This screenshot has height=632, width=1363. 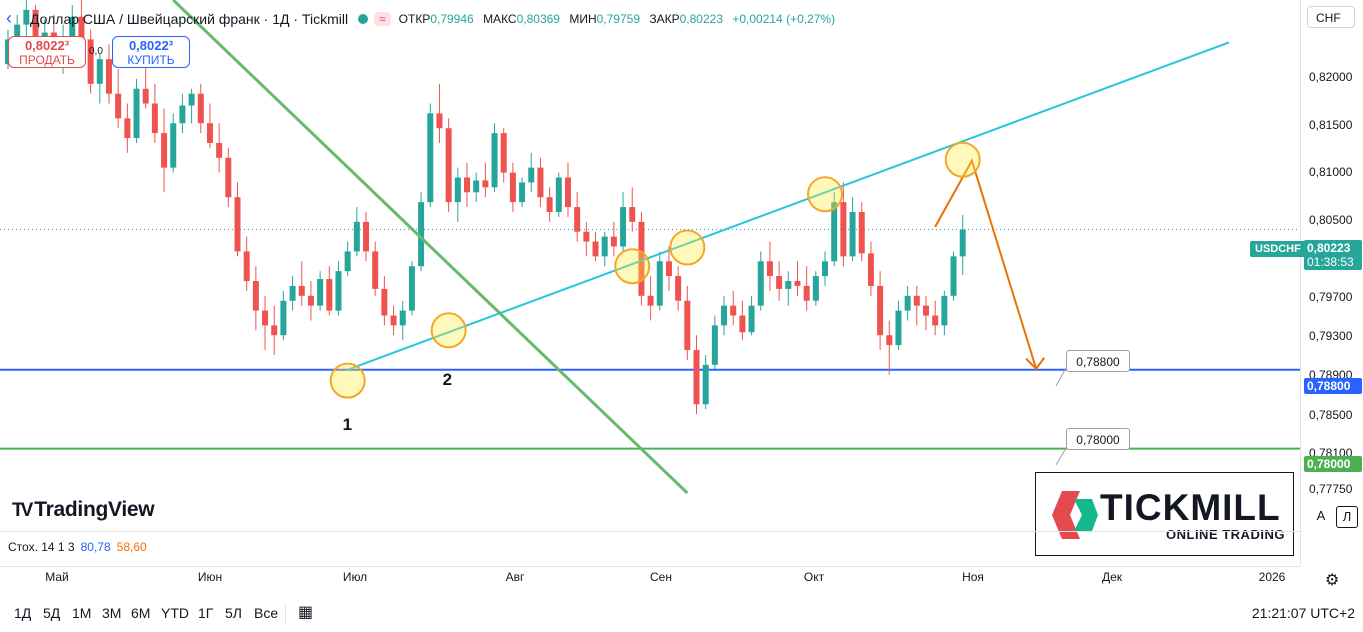 I want to click on wave-icon: ≈, so click(x=382, y=19).